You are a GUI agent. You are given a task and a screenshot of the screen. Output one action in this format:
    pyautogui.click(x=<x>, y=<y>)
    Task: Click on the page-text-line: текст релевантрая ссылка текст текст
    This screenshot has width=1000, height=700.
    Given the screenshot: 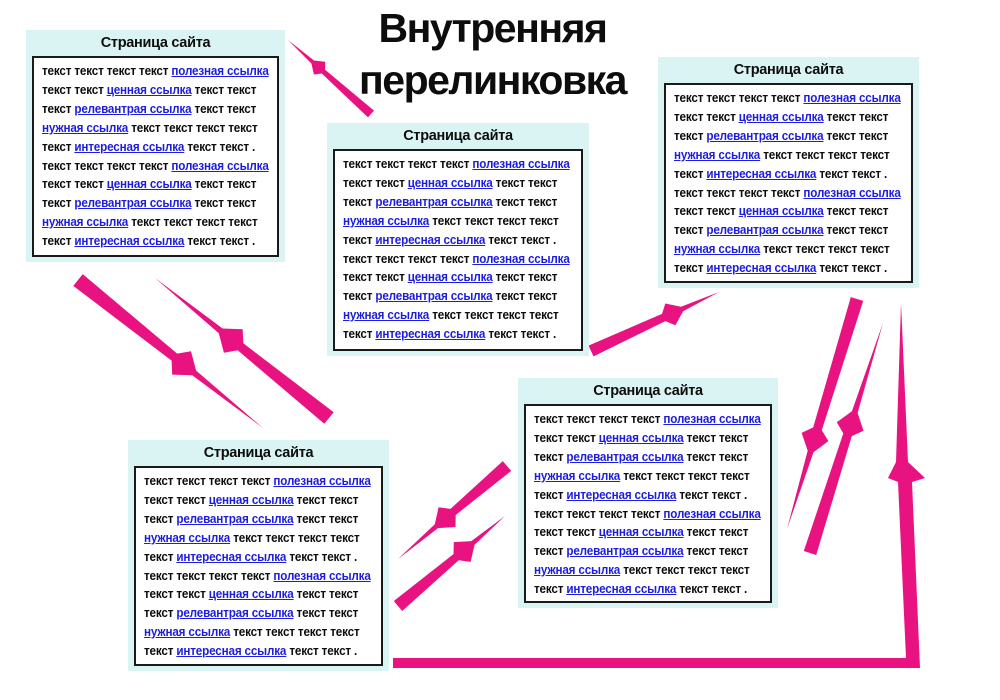 What is the action you would take?
    pyautogui.click(x=251, y=519)
    